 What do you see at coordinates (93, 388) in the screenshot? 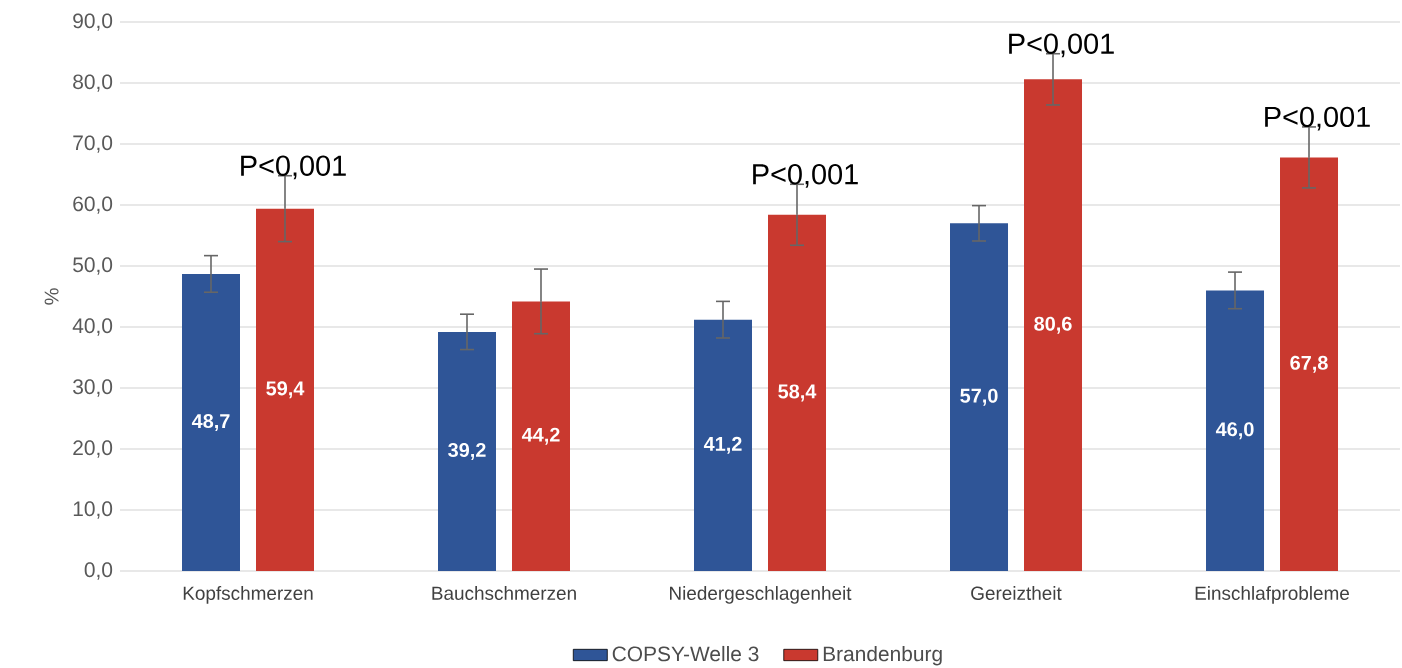
I see `y-tick-label: 30,0` at bounding box center [93, 388].